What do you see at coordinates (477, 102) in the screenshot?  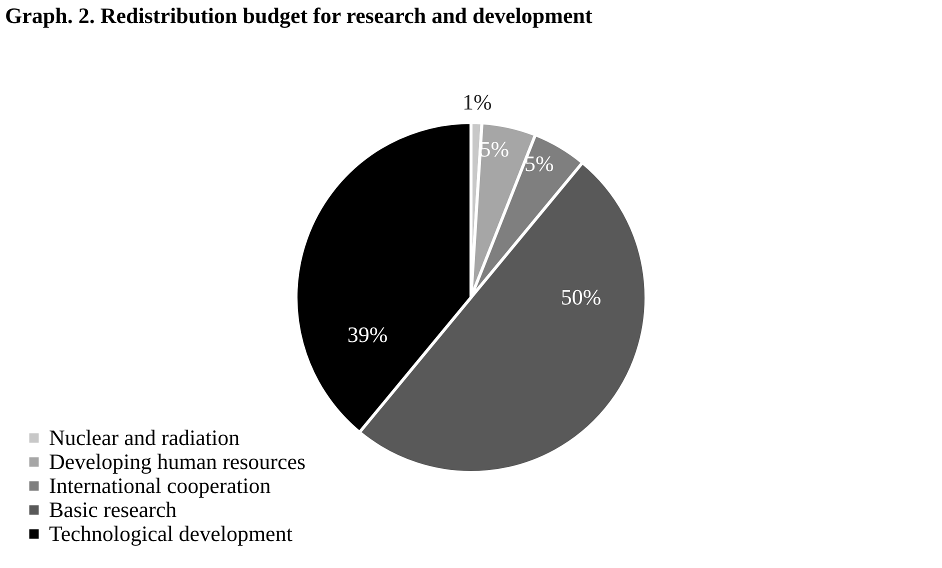 I see `data-label: 1%` at bounding box center [477, 102].